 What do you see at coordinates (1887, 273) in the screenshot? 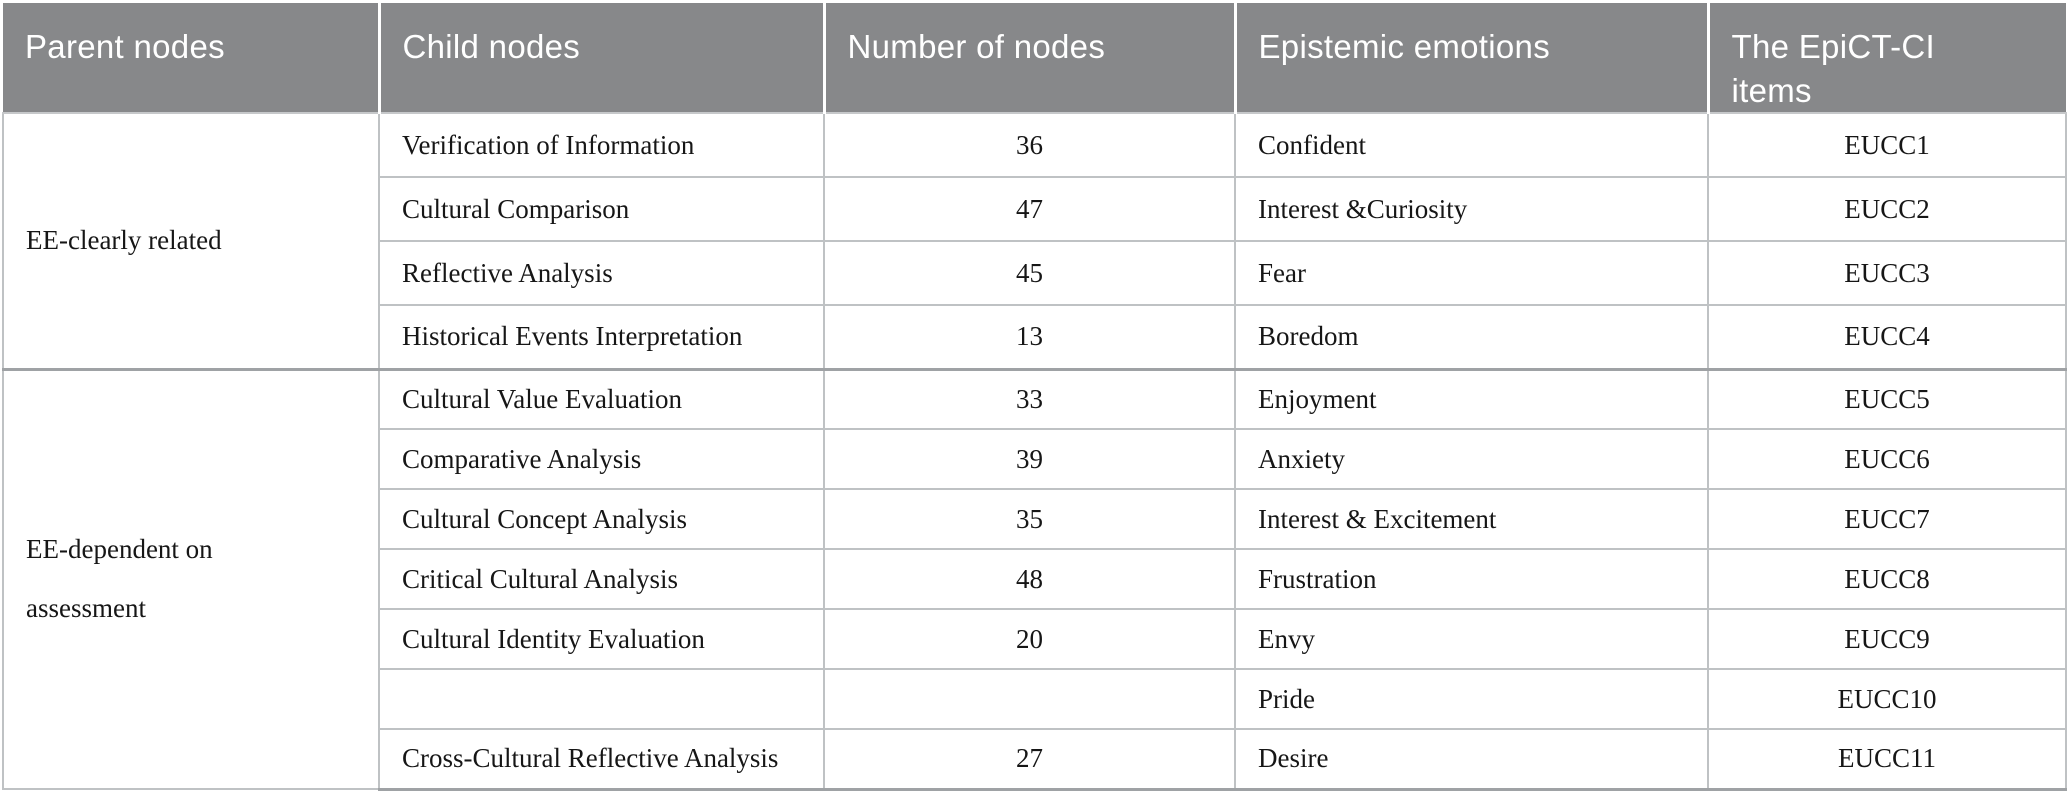
I see `epict-item-cell: EUCC3` at bounding box center [1887, 273].